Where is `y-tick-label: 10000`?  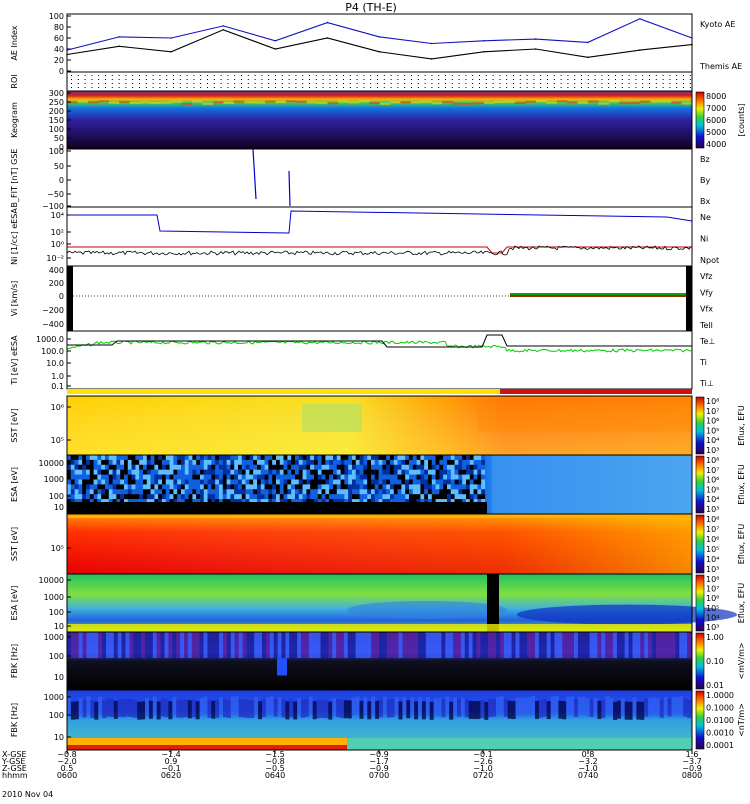 y-tick-label: 10000 is located at coordinates (51, 463).